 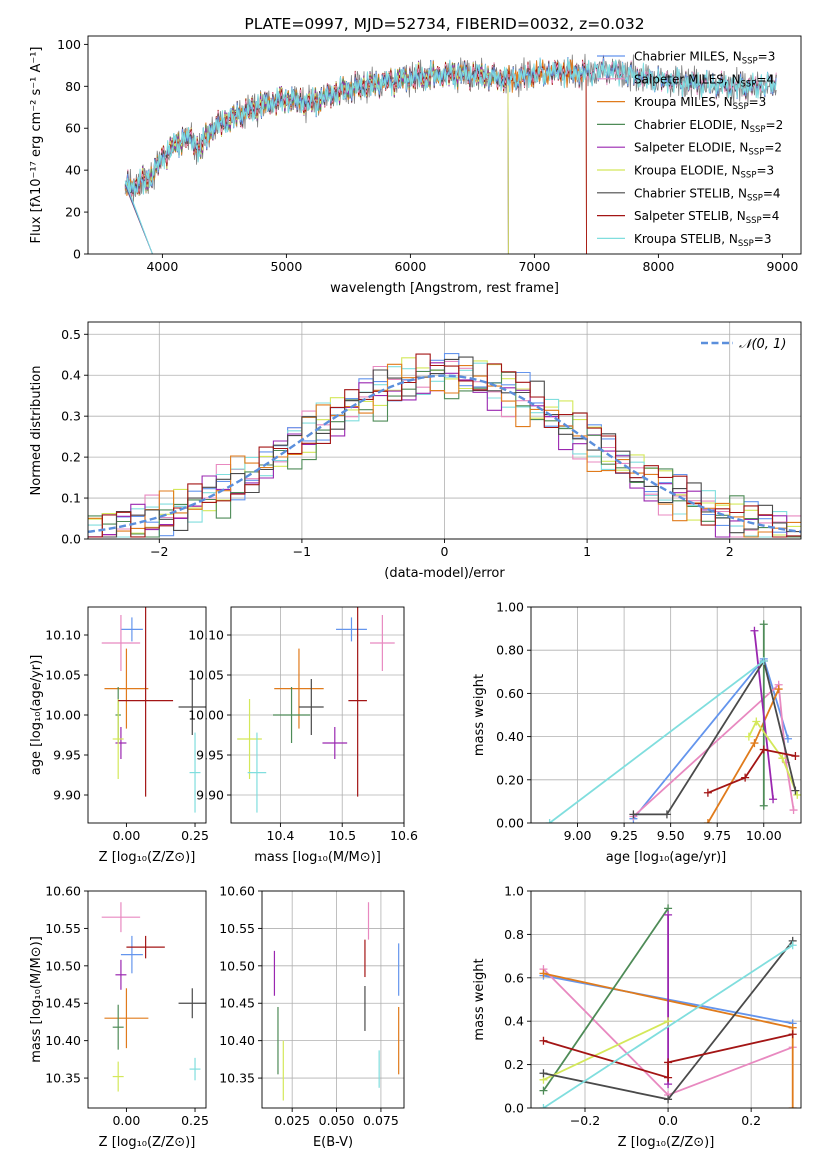 I want to click on y-axis-label: mass weight, so click(x=479, y=999).